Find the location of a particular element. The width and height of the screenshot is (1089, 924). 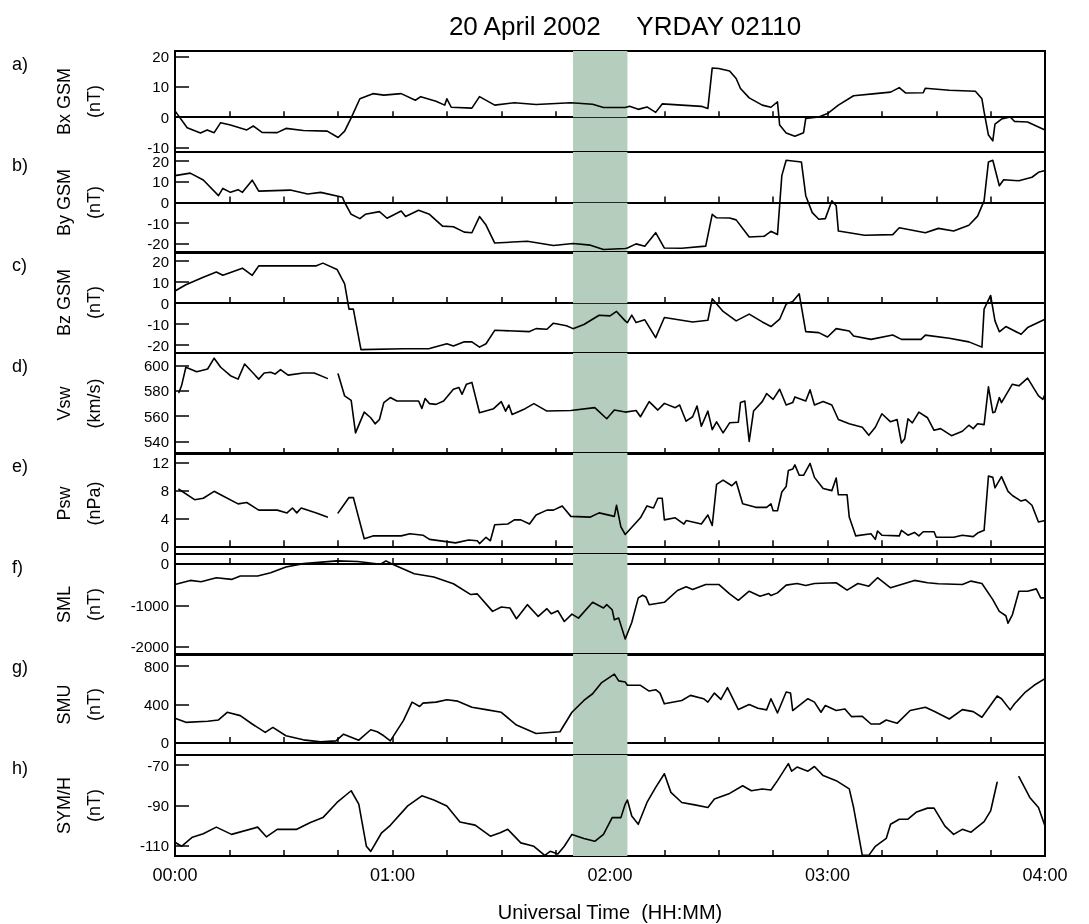

text: g) is located at coordinates (20, 667).